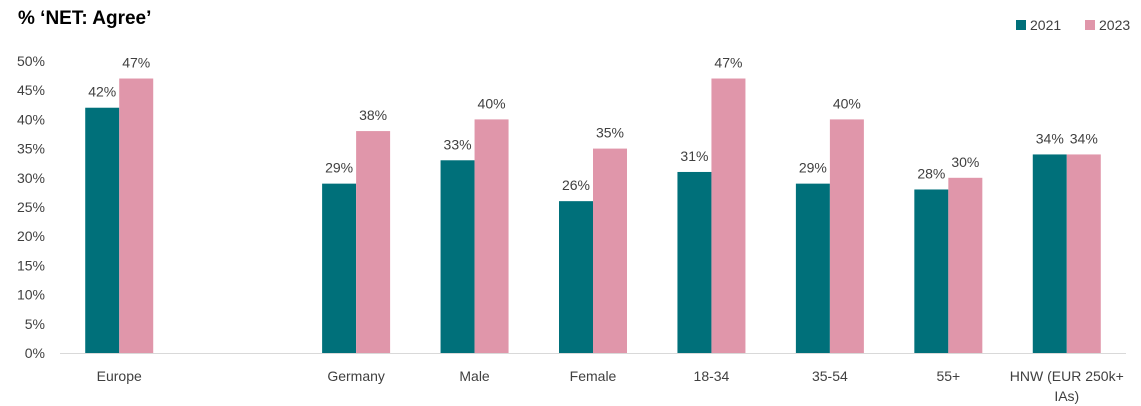  What do you see at coordinates (119, 376) in the screenshot?
I see `x-category-label: Europe` at bounding box center [119, 376].